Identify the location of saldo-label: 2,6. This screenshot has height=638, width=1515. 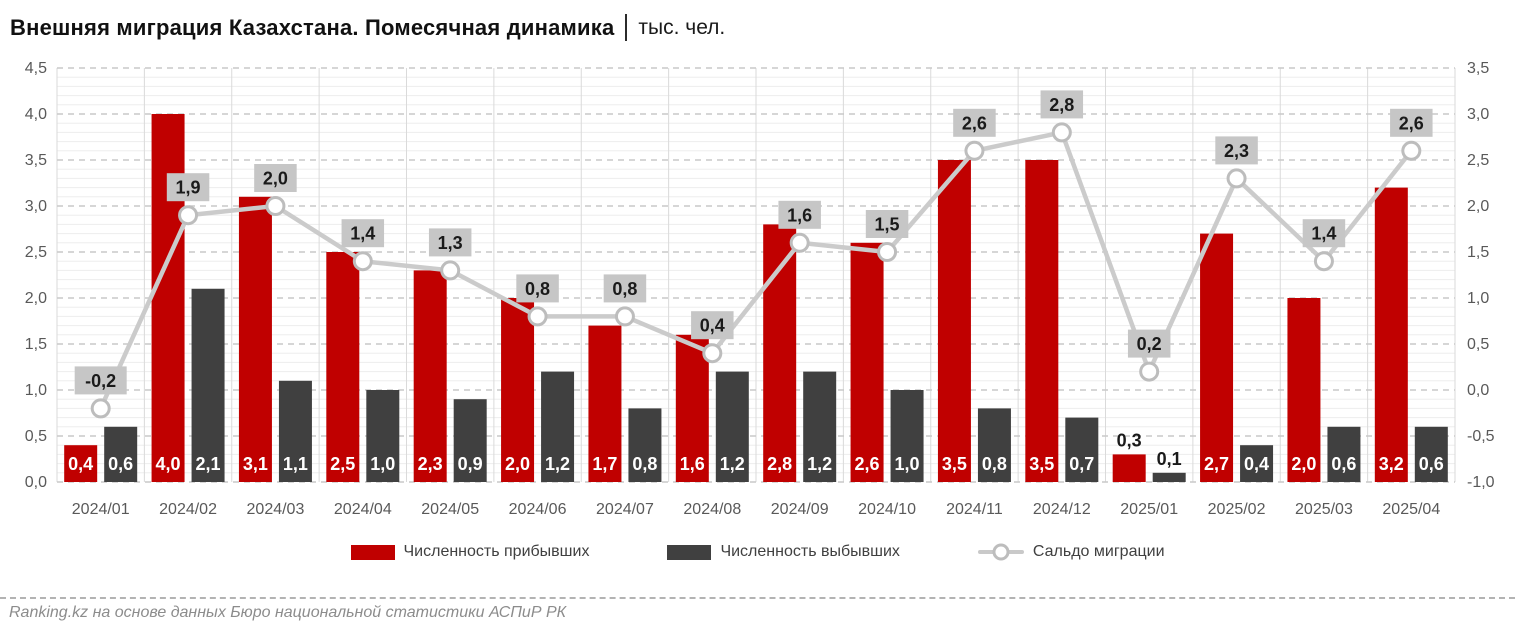
(974, 123).